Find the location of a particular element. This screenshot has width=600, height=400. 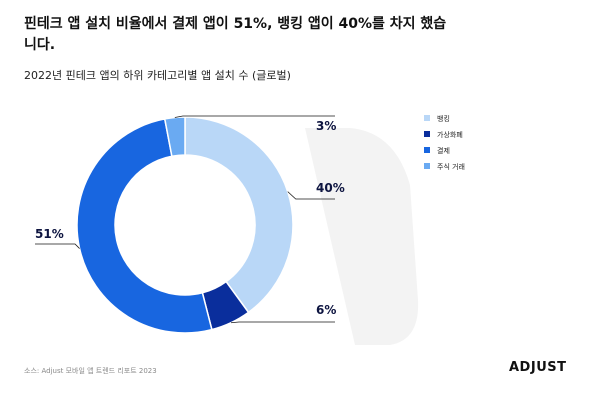

legend-label-3: 결제 is located at coordinates (443, 150).